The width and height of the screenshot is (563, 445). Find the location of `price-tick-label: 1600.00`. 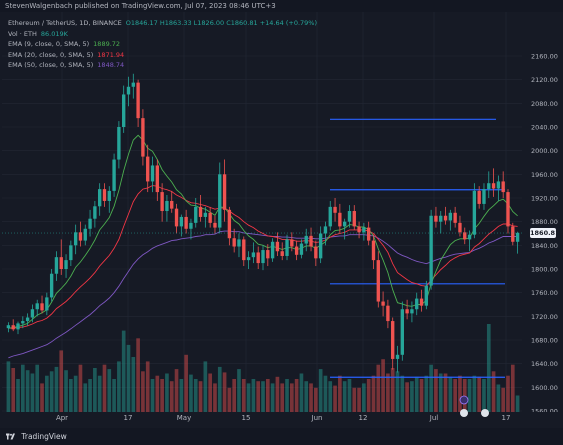

price-tick-label: 1600.00 is located at coordinates (544, 388).